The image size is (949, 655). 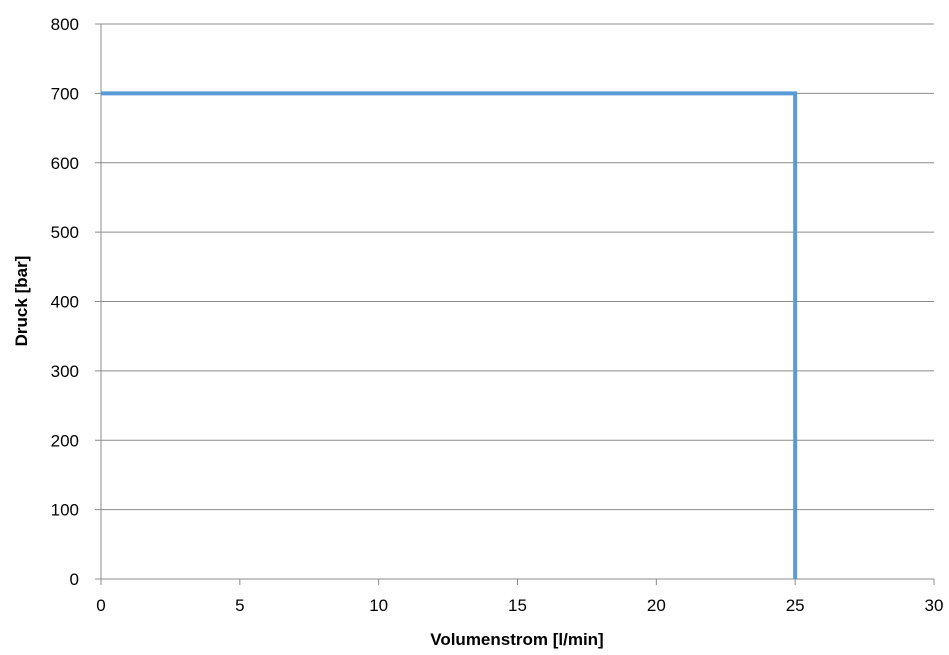 I want to click on y-tick-label: 0, so click(x=74, y=579).